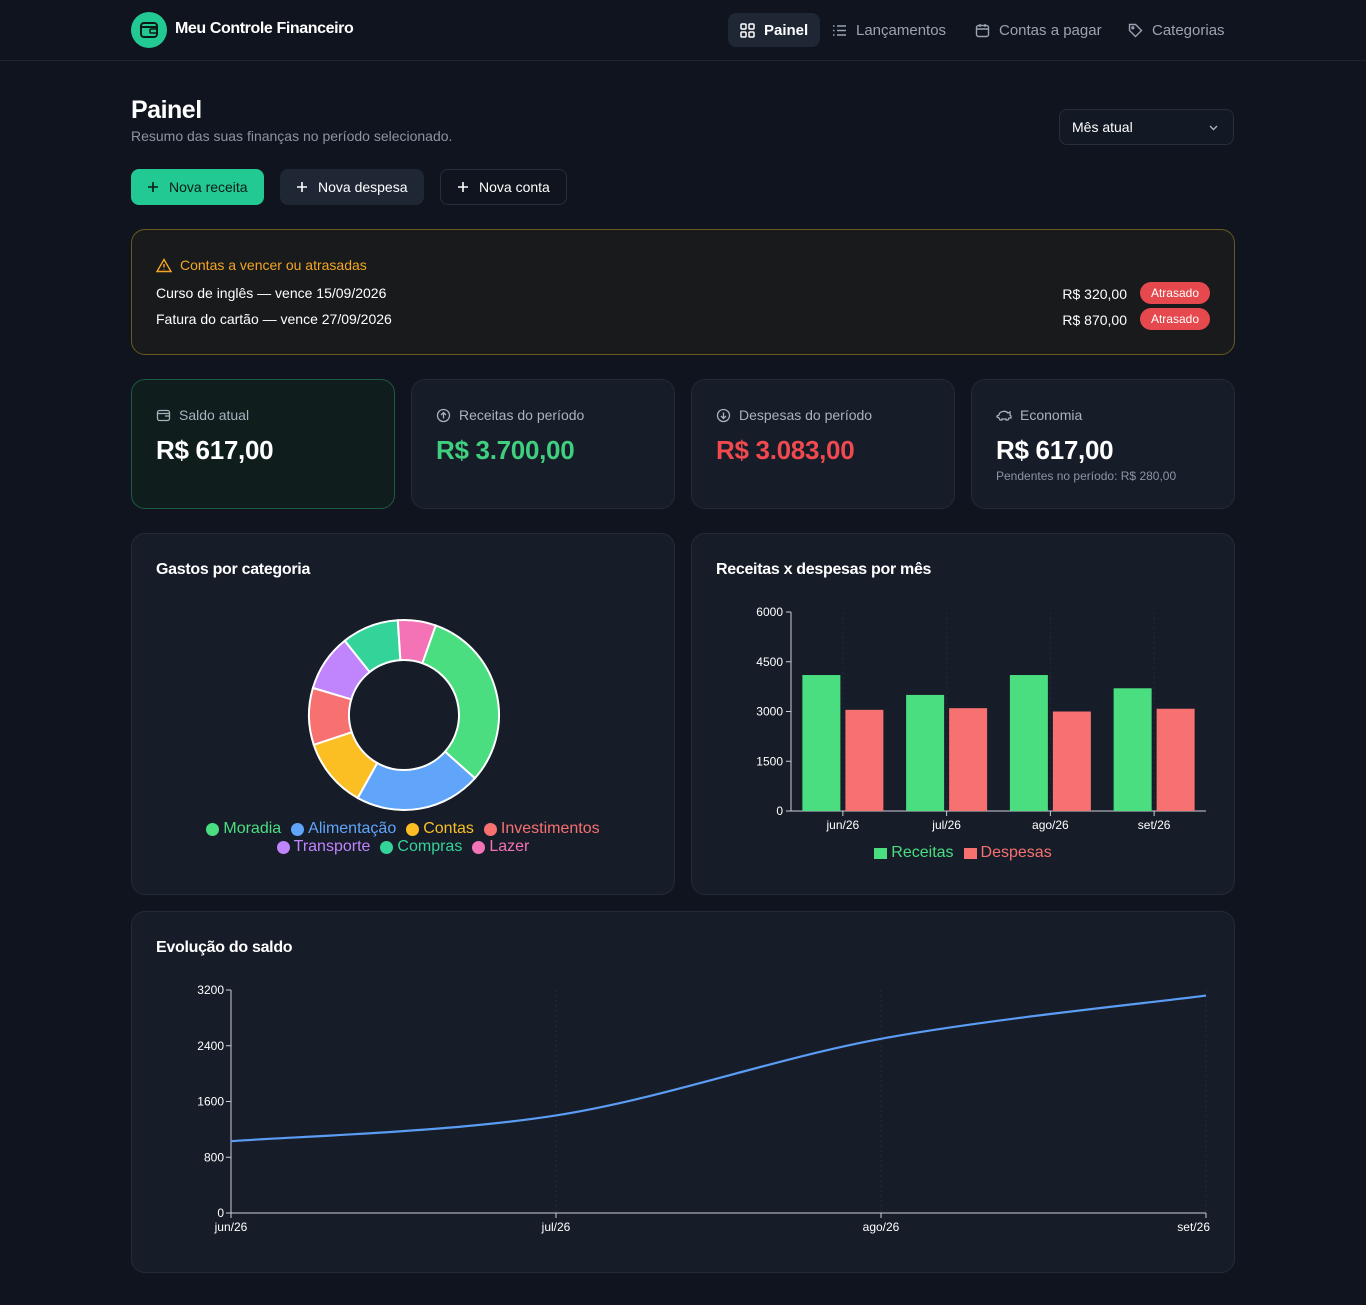 This screenshot has width=1366, height=1305. Describe the element at coordinates (164, 265) in the screenshot. I see `warning-icon` at that location.